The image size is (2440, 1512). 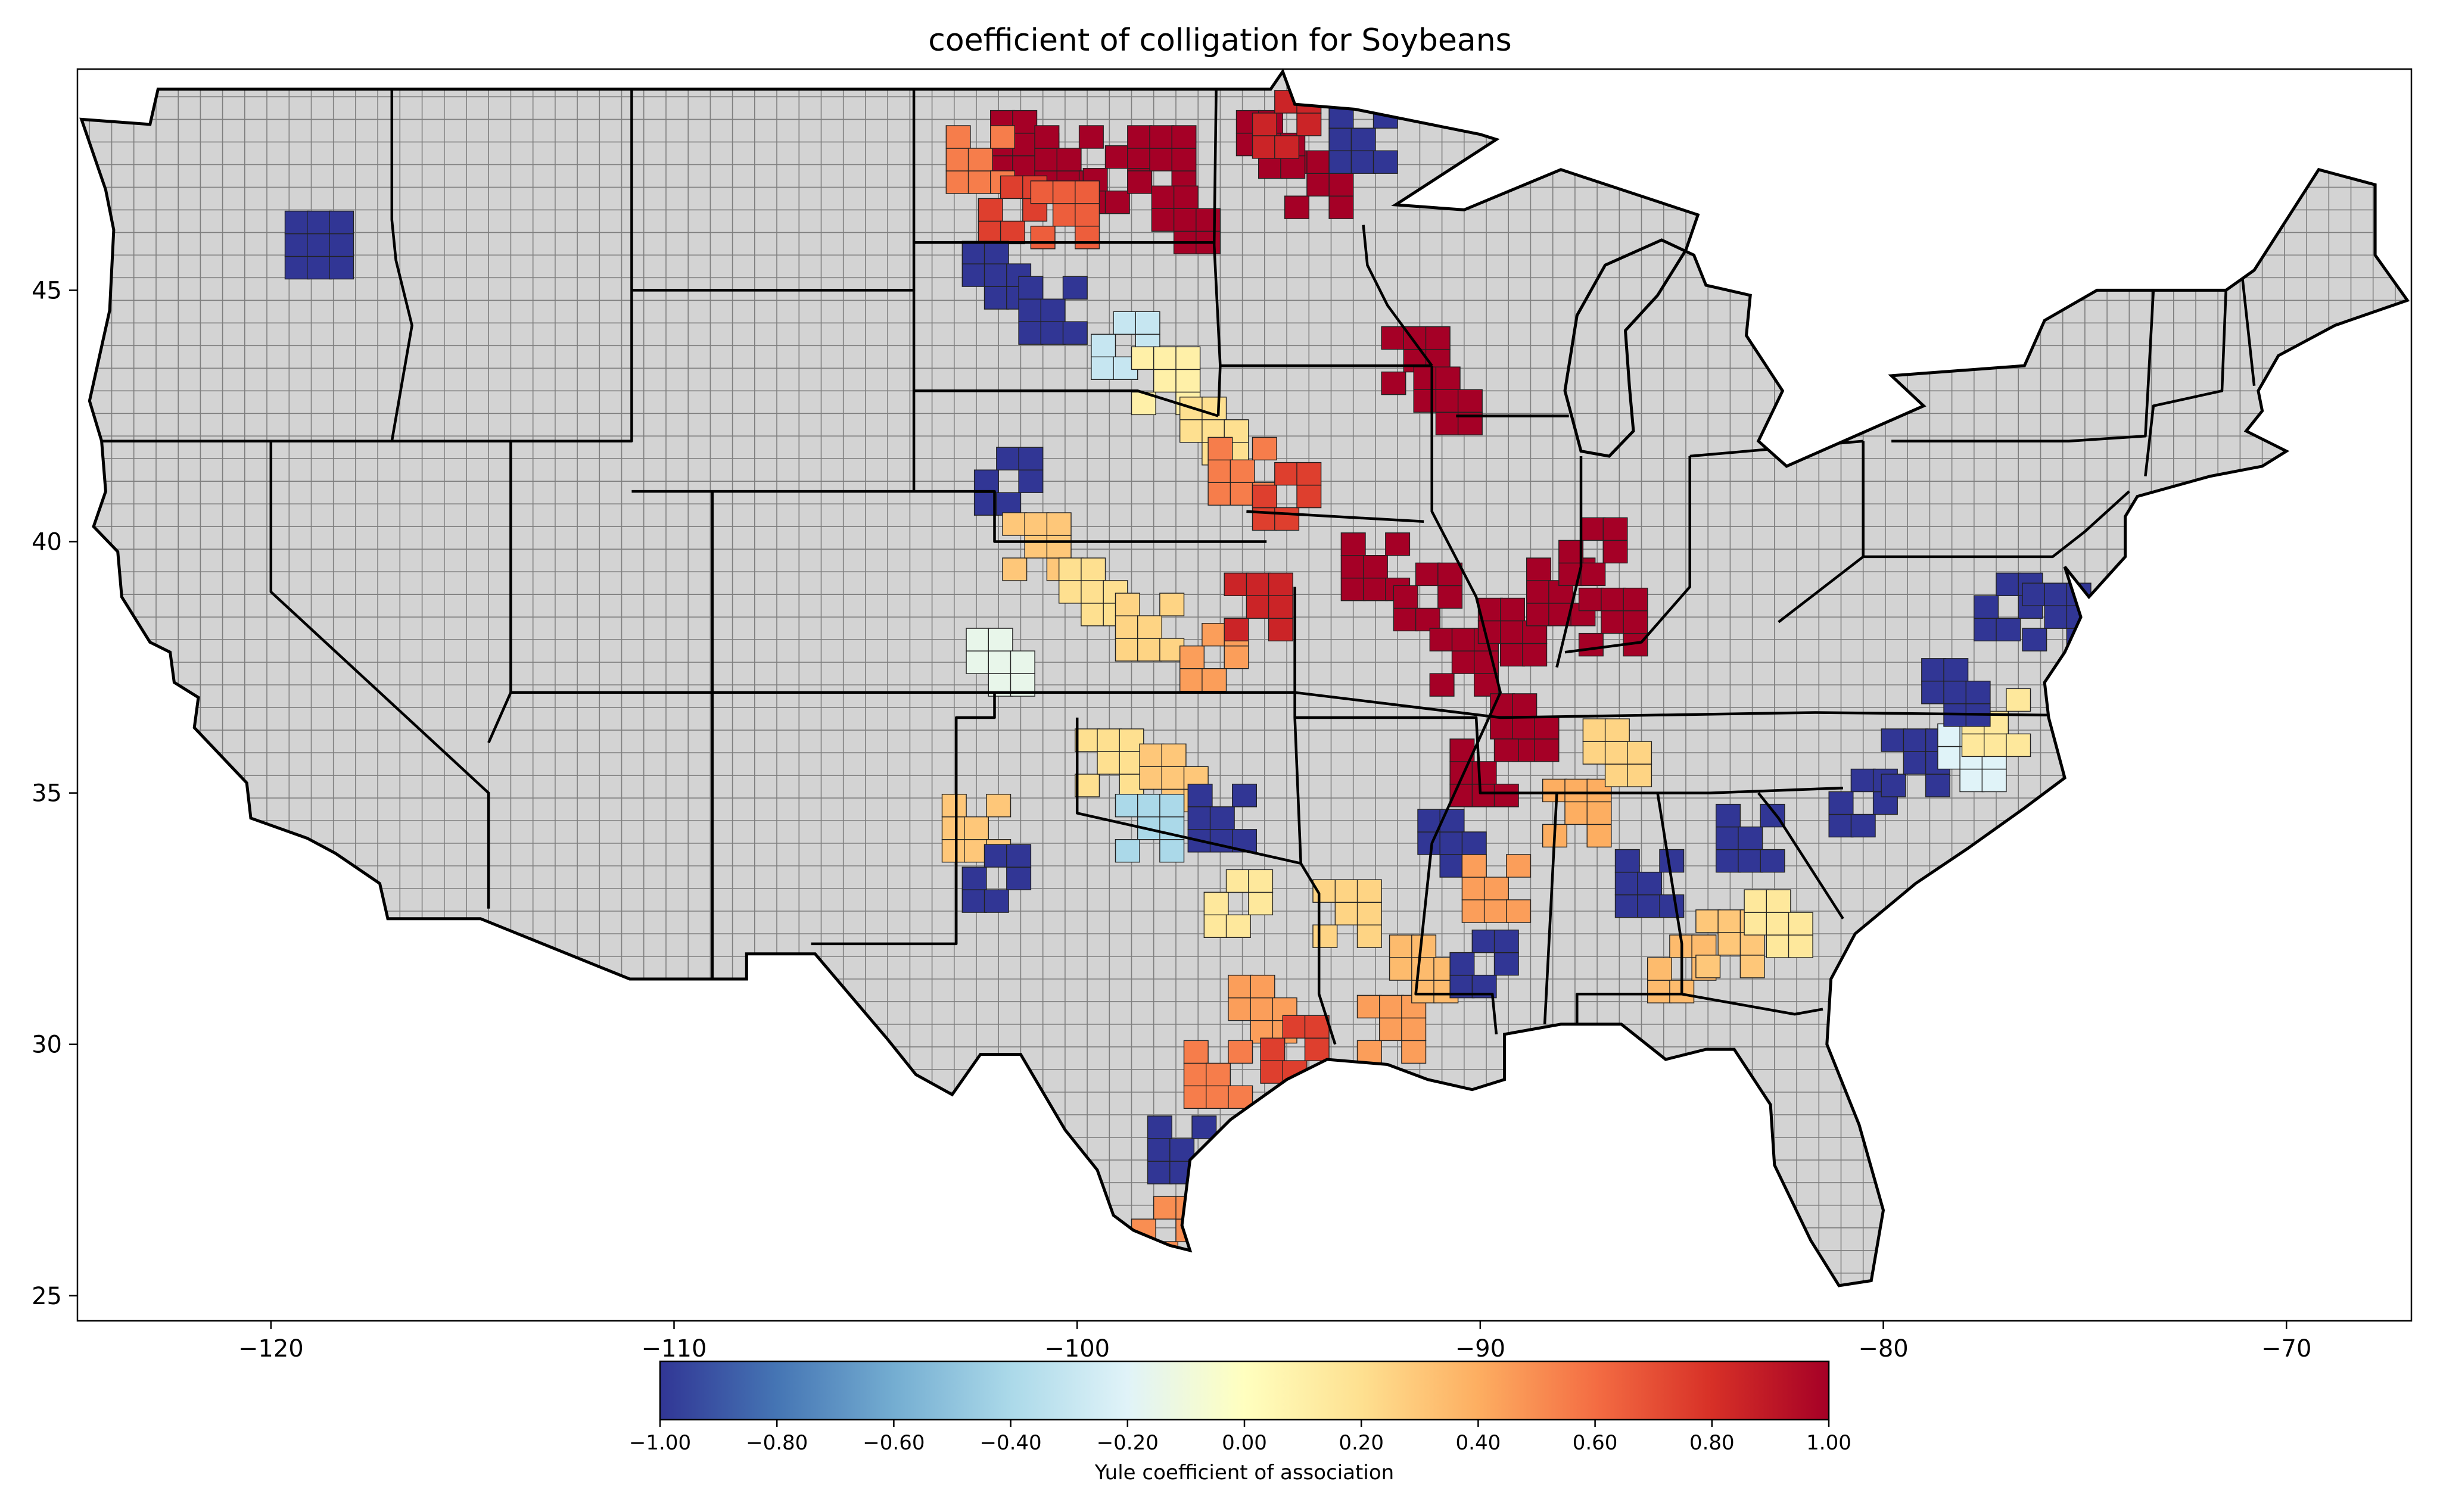 What do you see at coordinates (271, 1349) in the screenshot?
I see `x-tick-label: −120` at bounding box center [271, 1349].